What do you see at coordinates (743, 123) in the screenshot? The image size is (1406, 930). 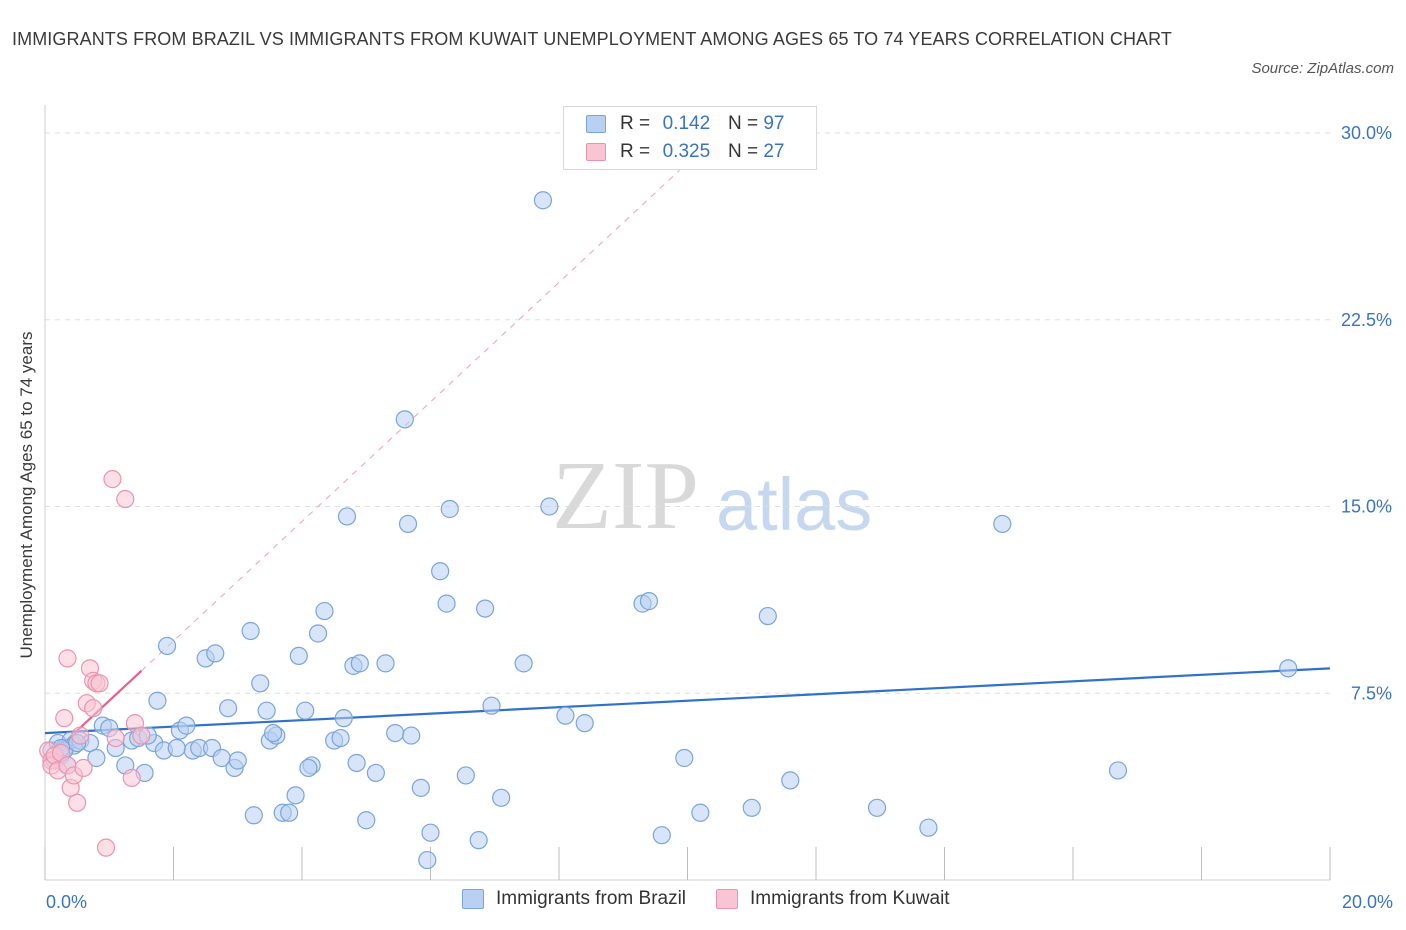 I see `brazil-n-label: N =` at bounding box center [743, 123].